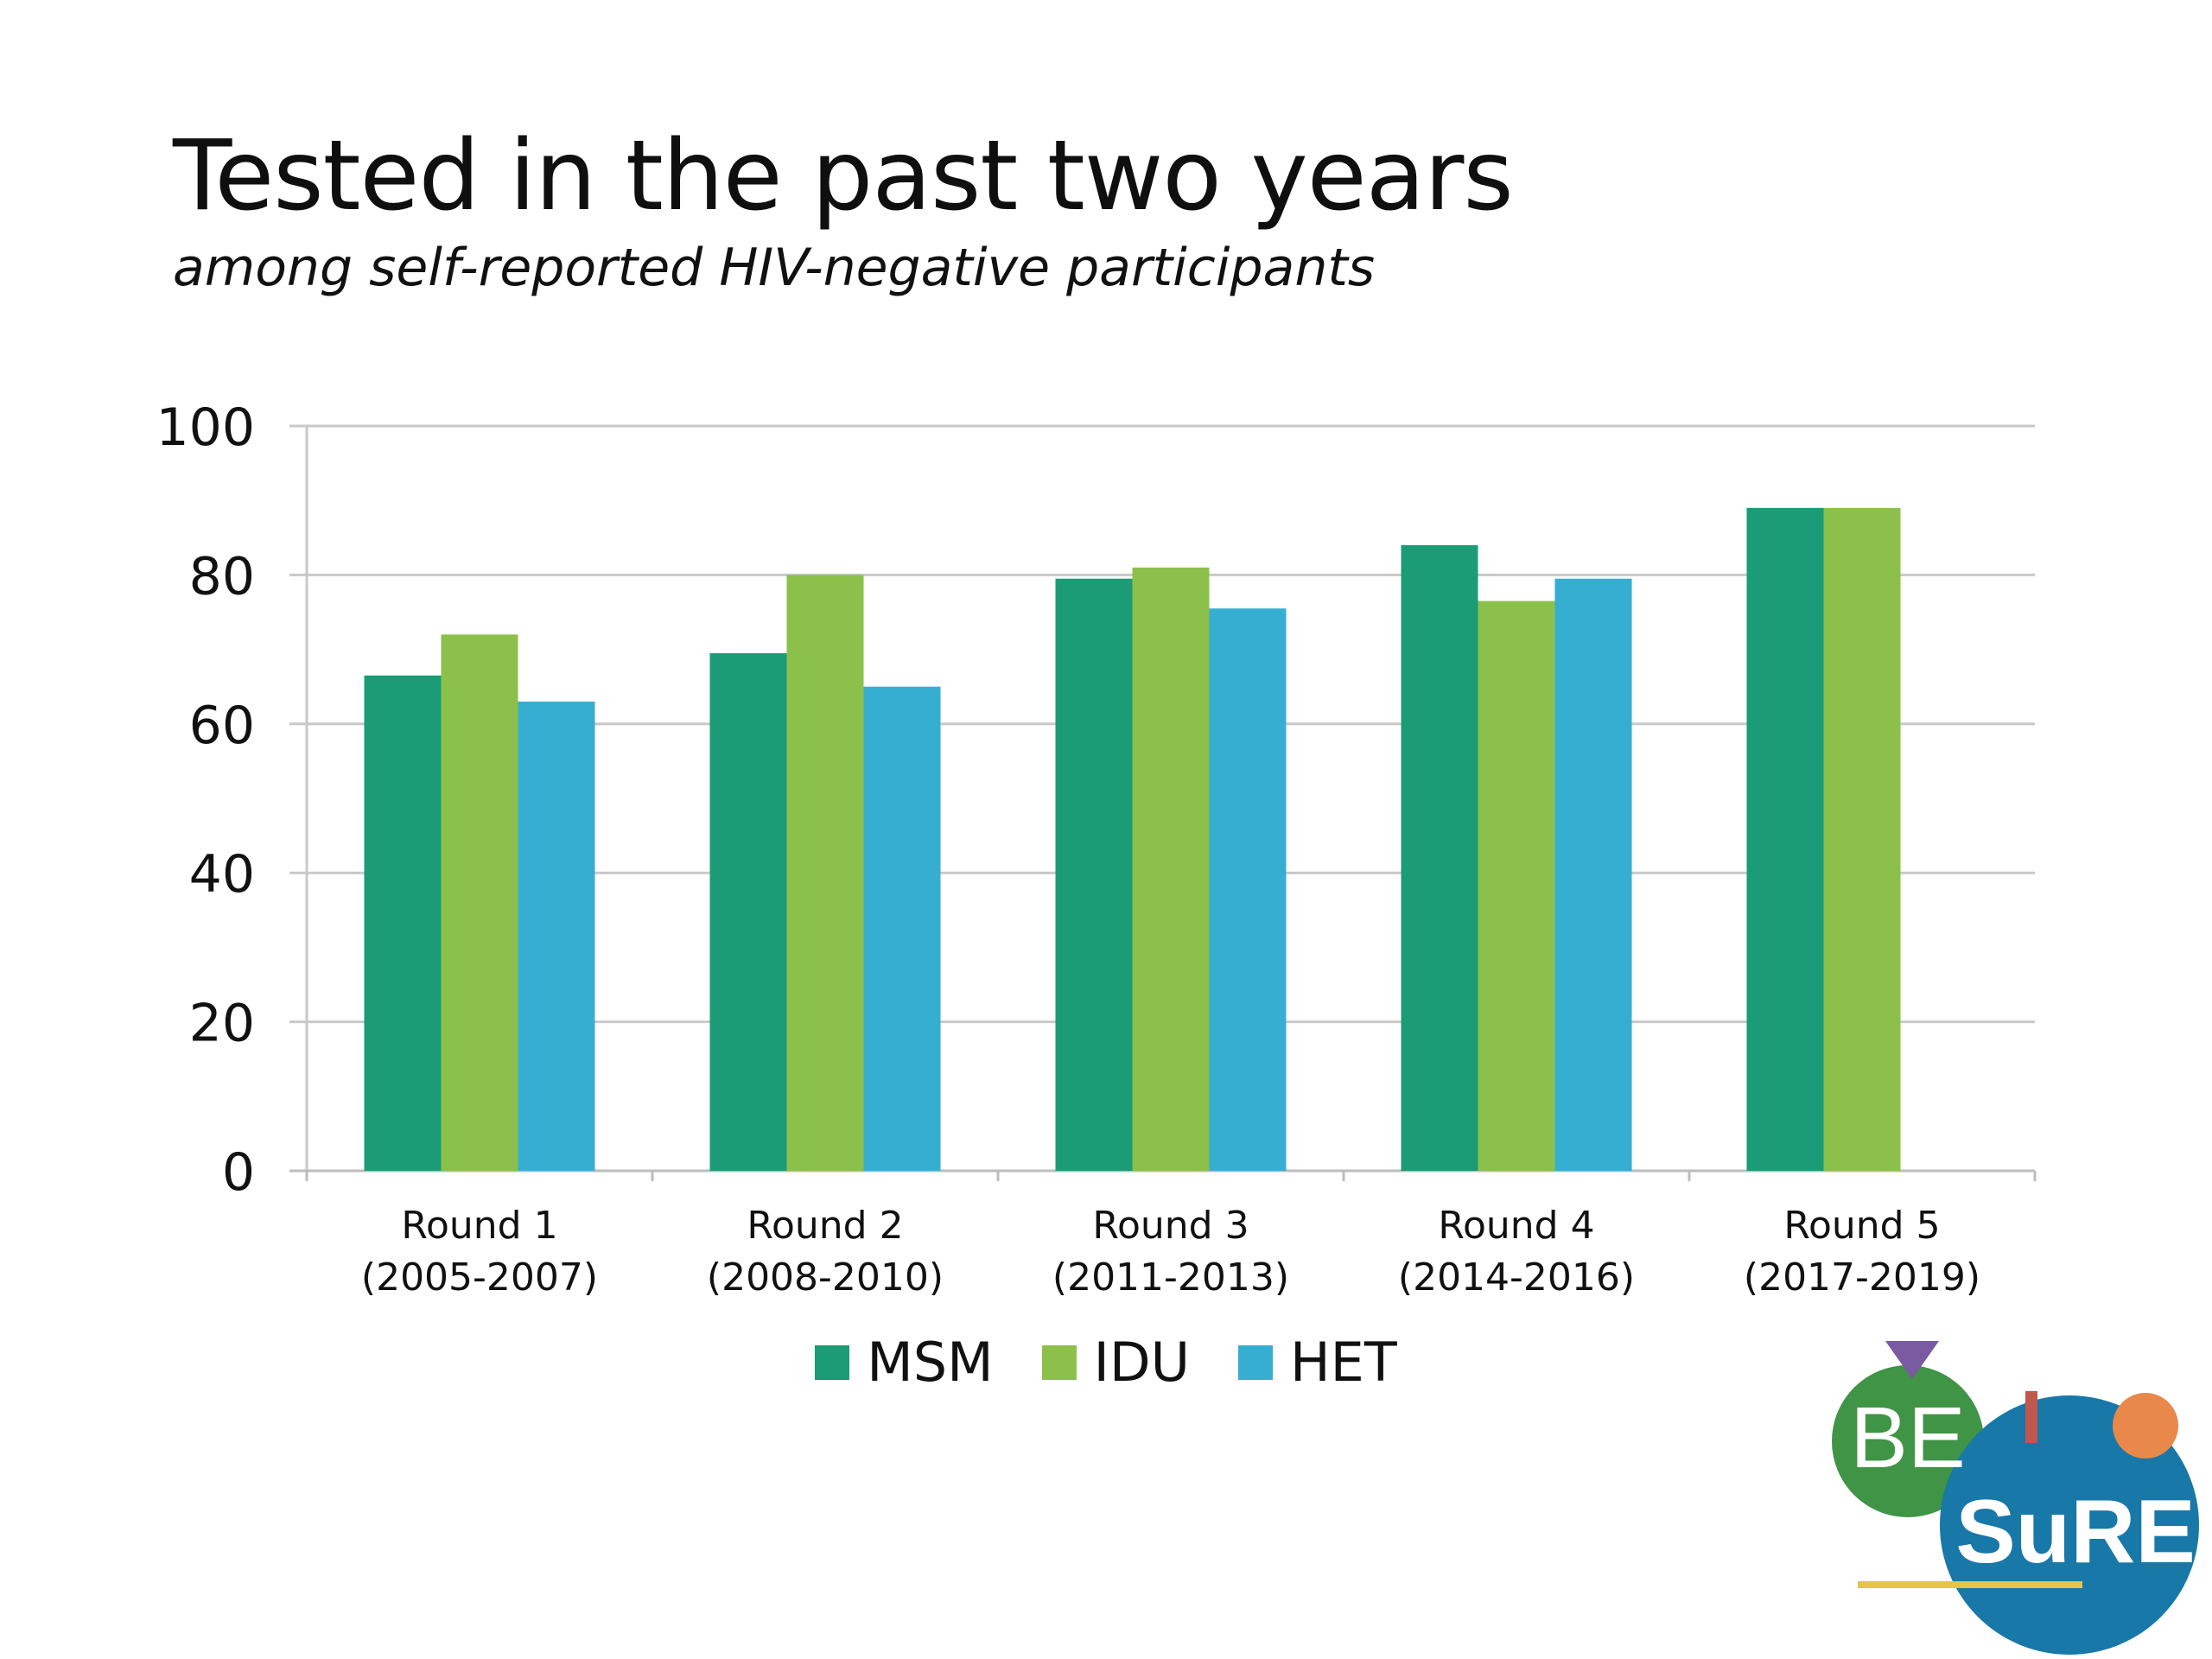 The width and height of the screenshot is (2212, 1659). I want to click on legend-swatch-het, so click(1256, 1362).